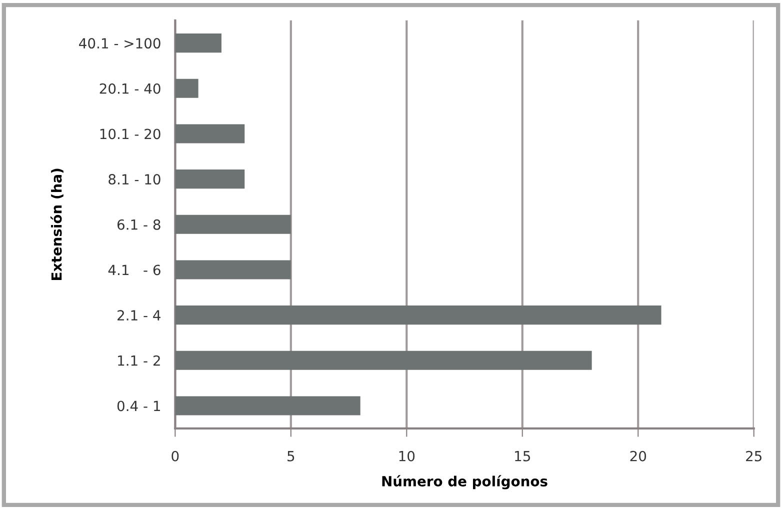 The height and width of the screenshot is (510, 782). What do you see at coordinates (134, 270) in the screenshot?
I see `y-tick-label: 4.1 - 6` at bounding box center [134, 270].